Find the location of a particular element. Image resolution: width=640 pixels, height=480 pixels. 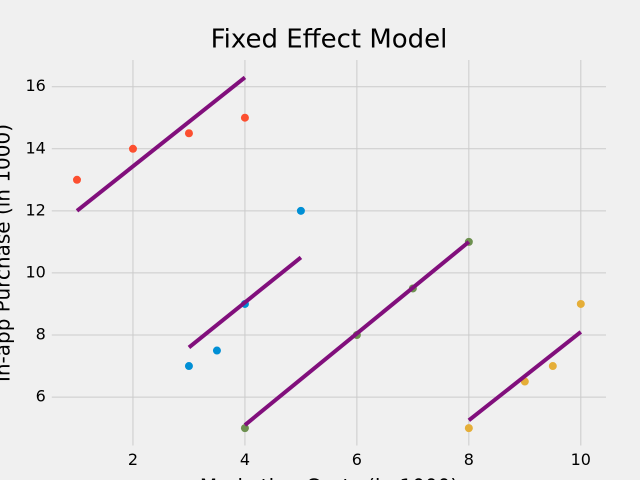

y-tick-label: 14 is located at coordinates (35, 147).